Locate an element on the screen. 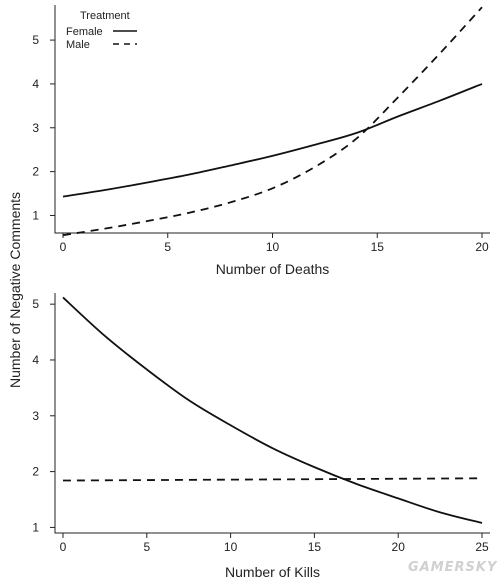 This screenshot has height=580, width=500. dashed-series-line is located at coordinates (272, 479).